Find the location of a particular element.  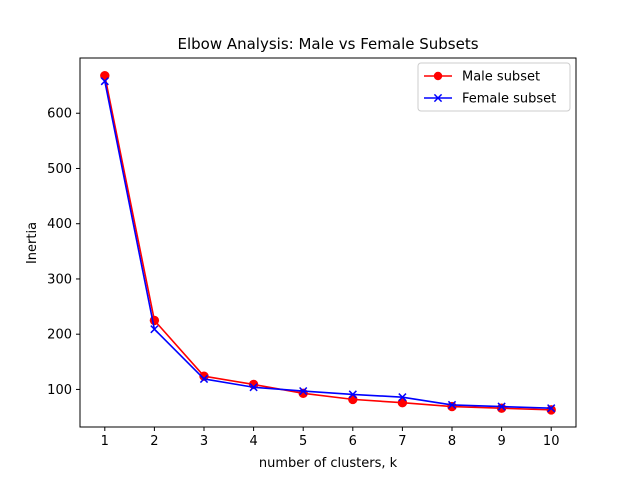

x-tick-label-2: 3 is located at coordinates (204, 441).